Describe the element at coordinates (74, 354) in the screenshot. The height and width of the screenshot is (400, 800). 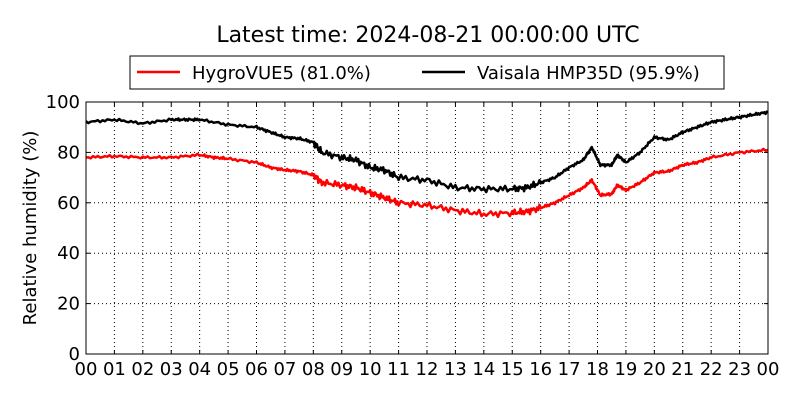
I see `y-tick-label: 0` at that location.